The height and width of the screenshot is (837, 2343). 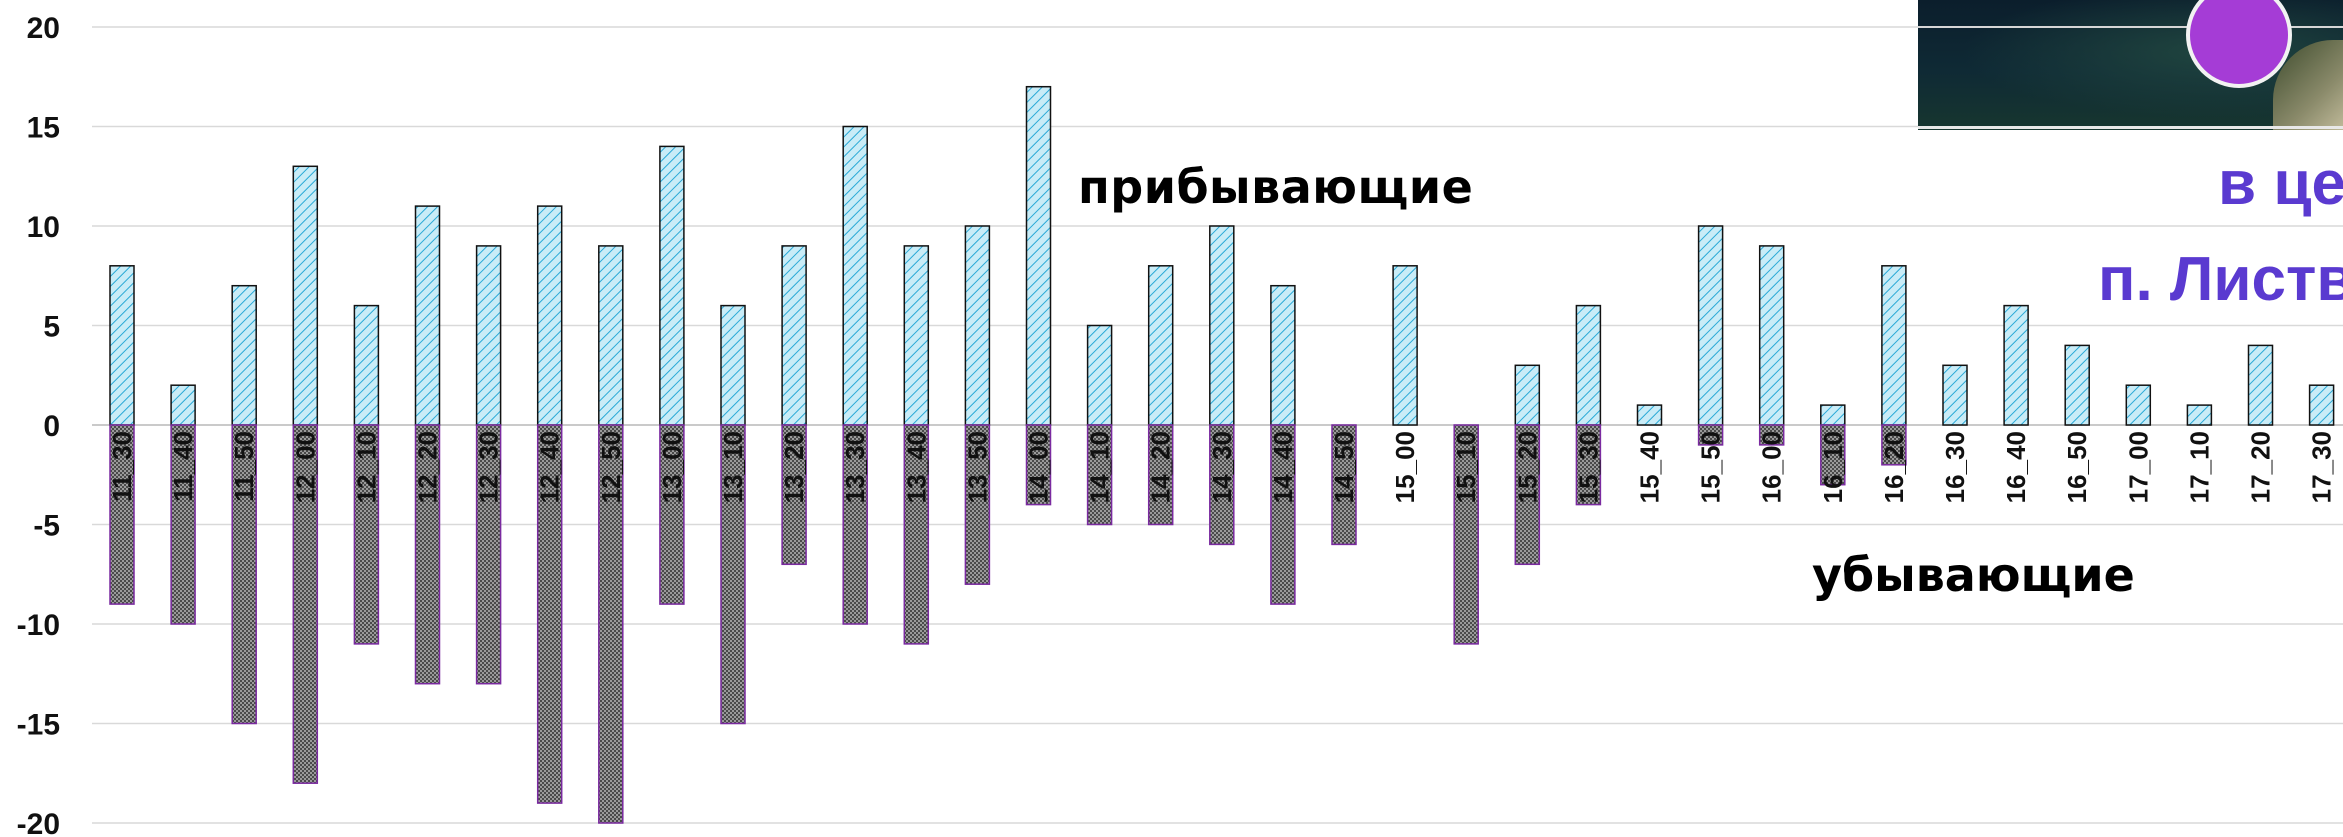 I want to click on x-tick-label: 14_30, so click(x=1222, y=467).